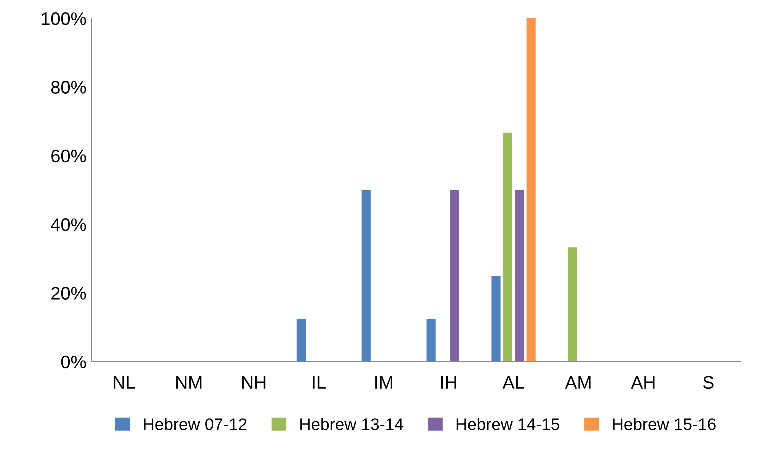 The image size is (764, 464). I want to click on y-tick-label: 40%, so click(68, 225).